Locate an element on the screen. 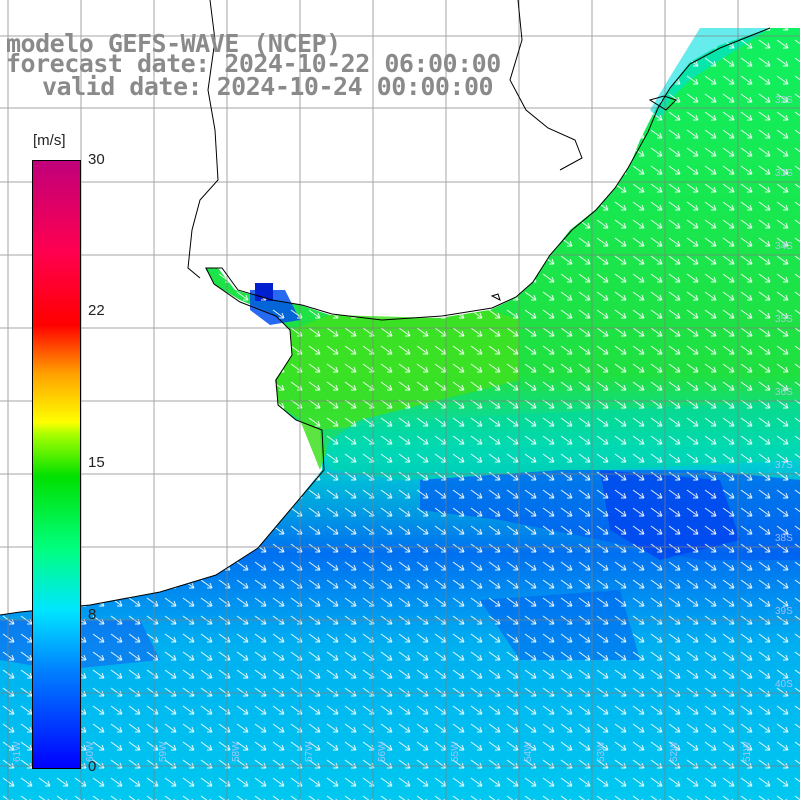 The height and width of the screenshot is (800, 800). svg-text: 52W is located at coordinates (674, 751).